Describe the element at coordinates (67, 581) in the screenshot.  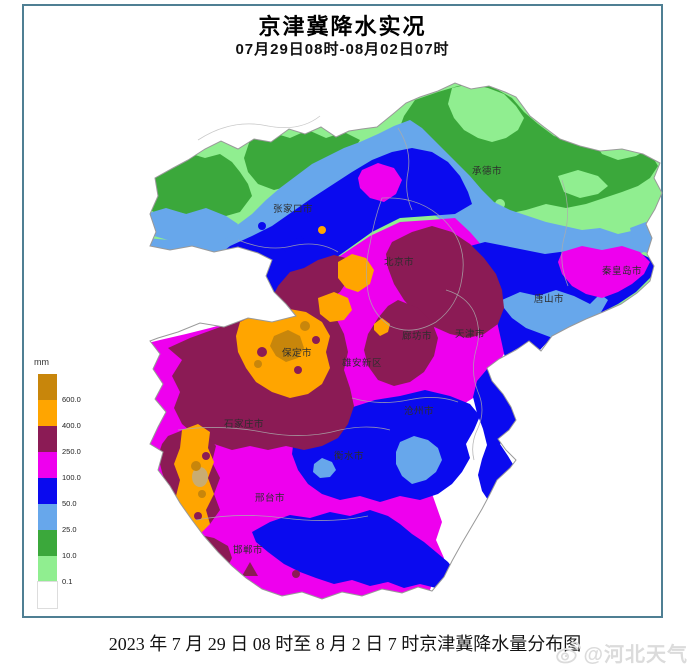
I see `legend-tick-label: 0.1` at that location.